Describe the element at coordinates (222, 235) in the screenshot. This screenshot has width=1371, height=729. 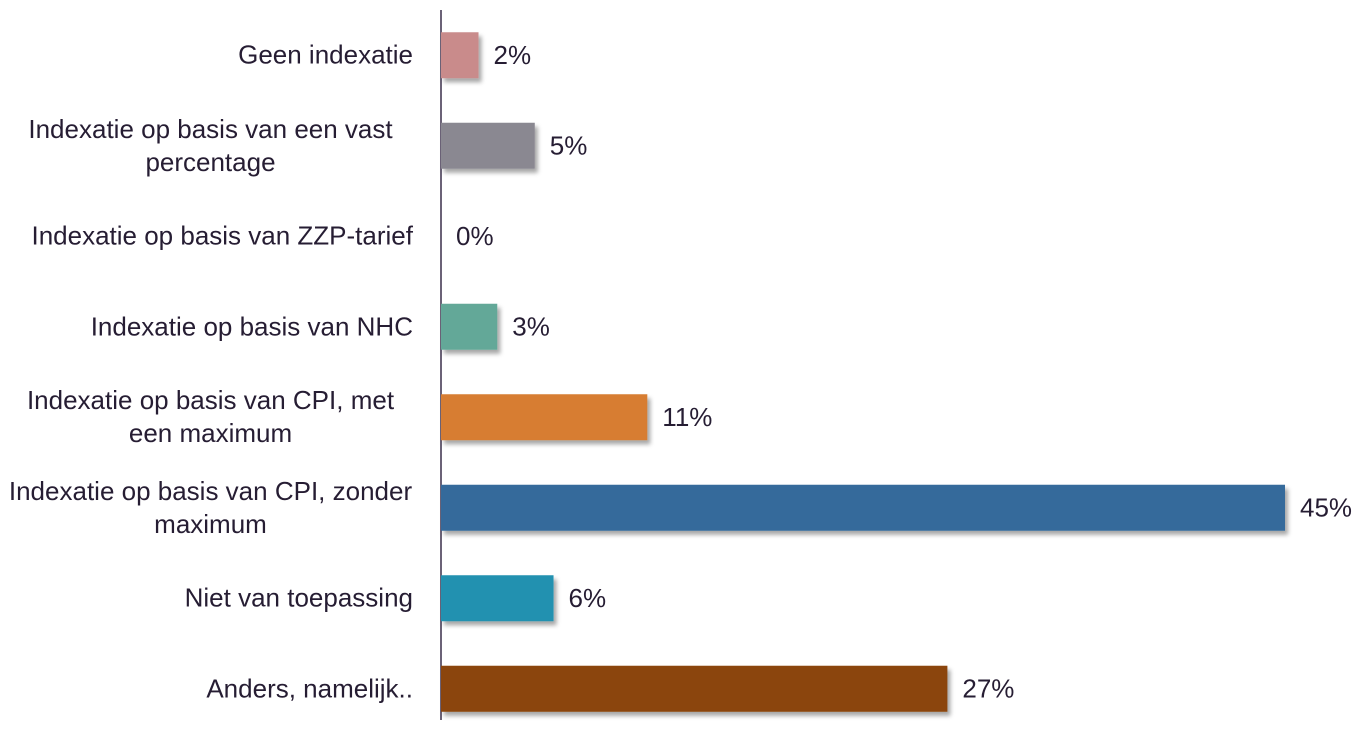
I see `category-label: Indexatie op basis van ZZP-tarief` at that location.